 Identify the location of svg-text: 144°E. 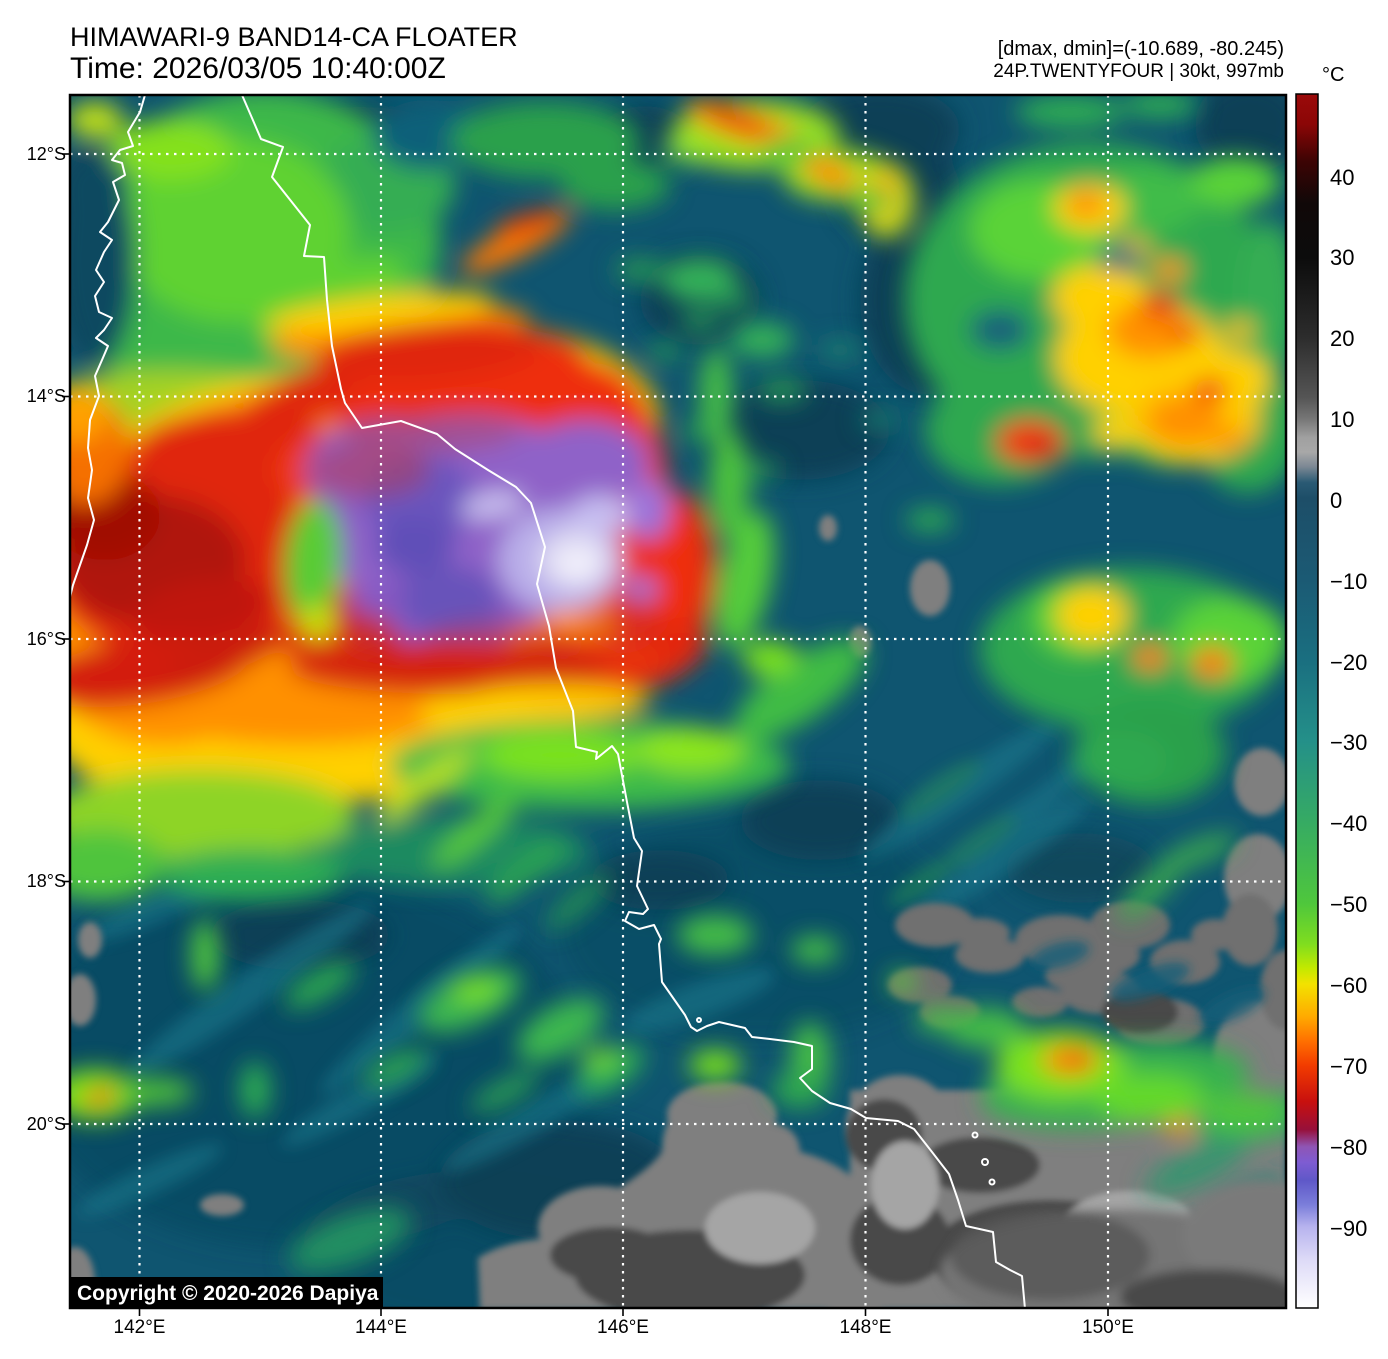
(381, 1327).